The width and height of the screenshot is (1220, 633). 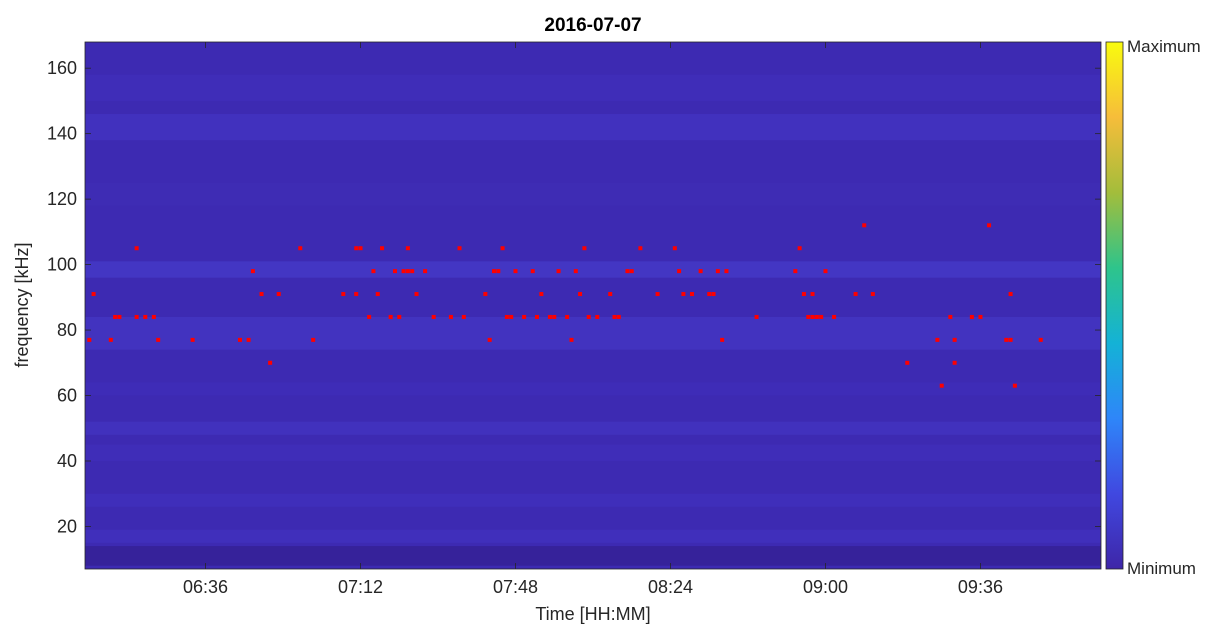 I want to click on x-tick-label: 07:48, so click(x=515, y=587).